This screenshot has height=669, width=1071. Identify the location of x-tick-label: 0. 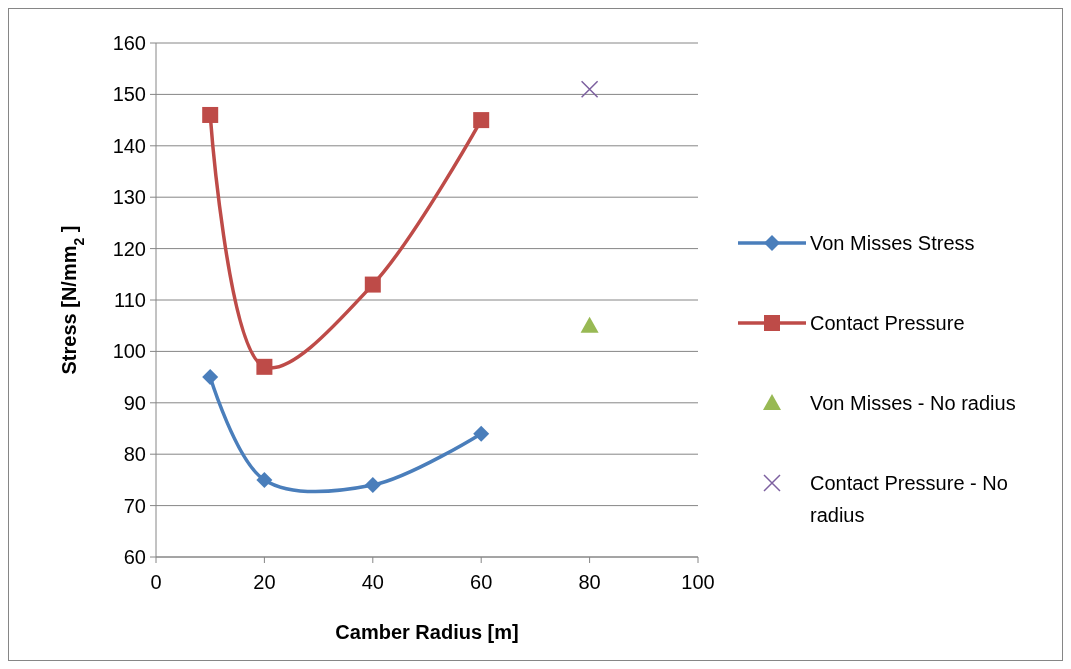
(156, 582).